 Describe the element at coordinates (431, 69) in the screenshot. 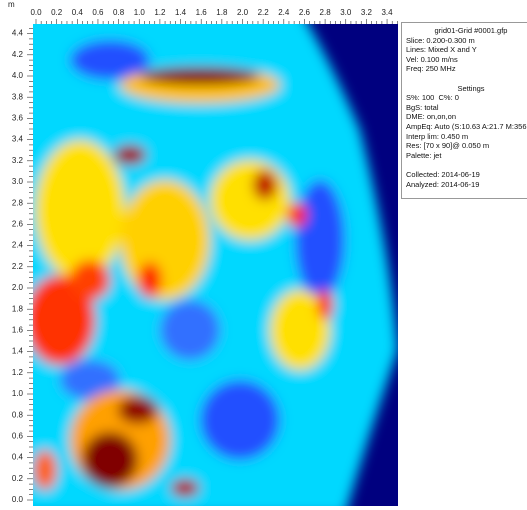

I see `info-line: Freq: 250 MHz` at that location.